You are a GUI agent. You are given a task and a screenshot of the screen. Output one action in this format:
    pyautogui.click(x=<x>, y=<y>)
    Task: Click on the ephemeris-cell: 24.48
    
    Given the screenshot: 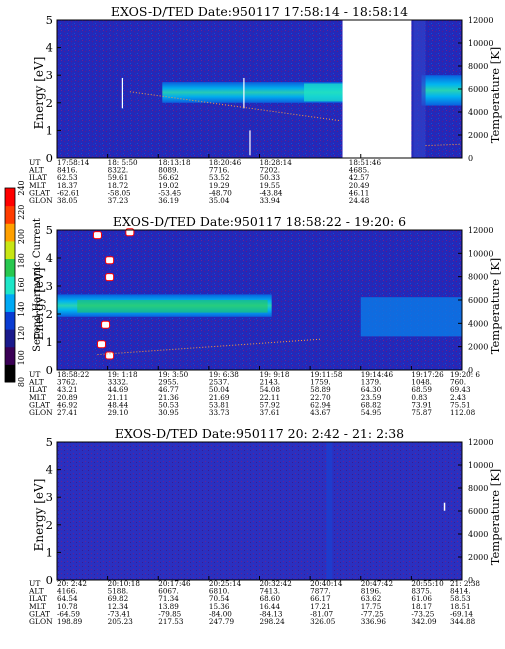 What is the action you would take?
    pyautogui.click(x=359, y=200)
    